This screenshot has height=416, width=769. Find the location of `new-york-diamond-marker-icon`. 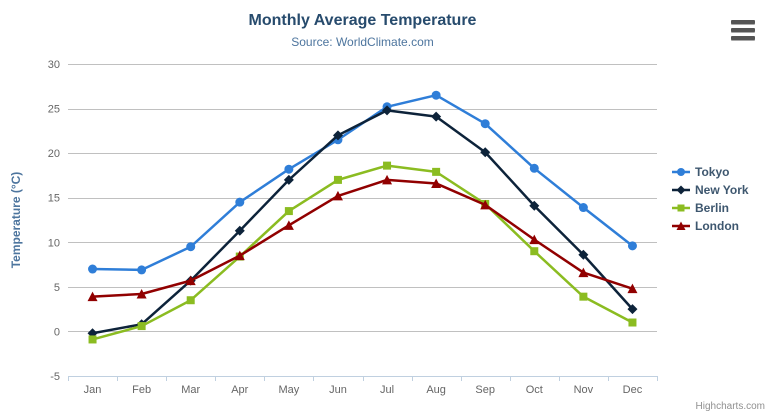

new-york-diamond-marker-icon is located at coordinates (681, 190).